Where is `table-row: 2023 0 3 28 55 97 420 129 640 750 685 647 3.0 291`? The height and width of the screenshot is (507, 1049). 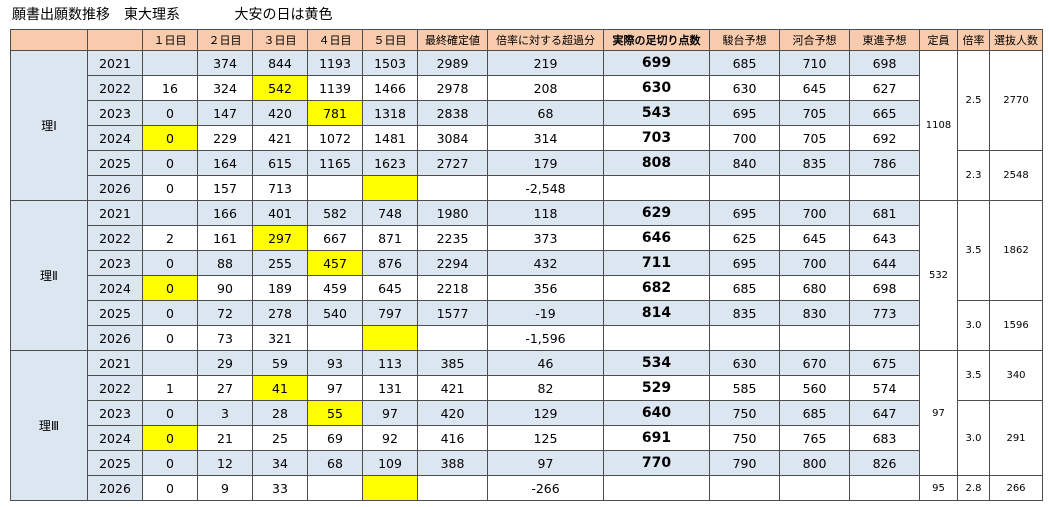
table-row: 2023 0 3 28 55 97 420 129 640 750 685 647 3.0 291 is located at coordinates (527, 438).